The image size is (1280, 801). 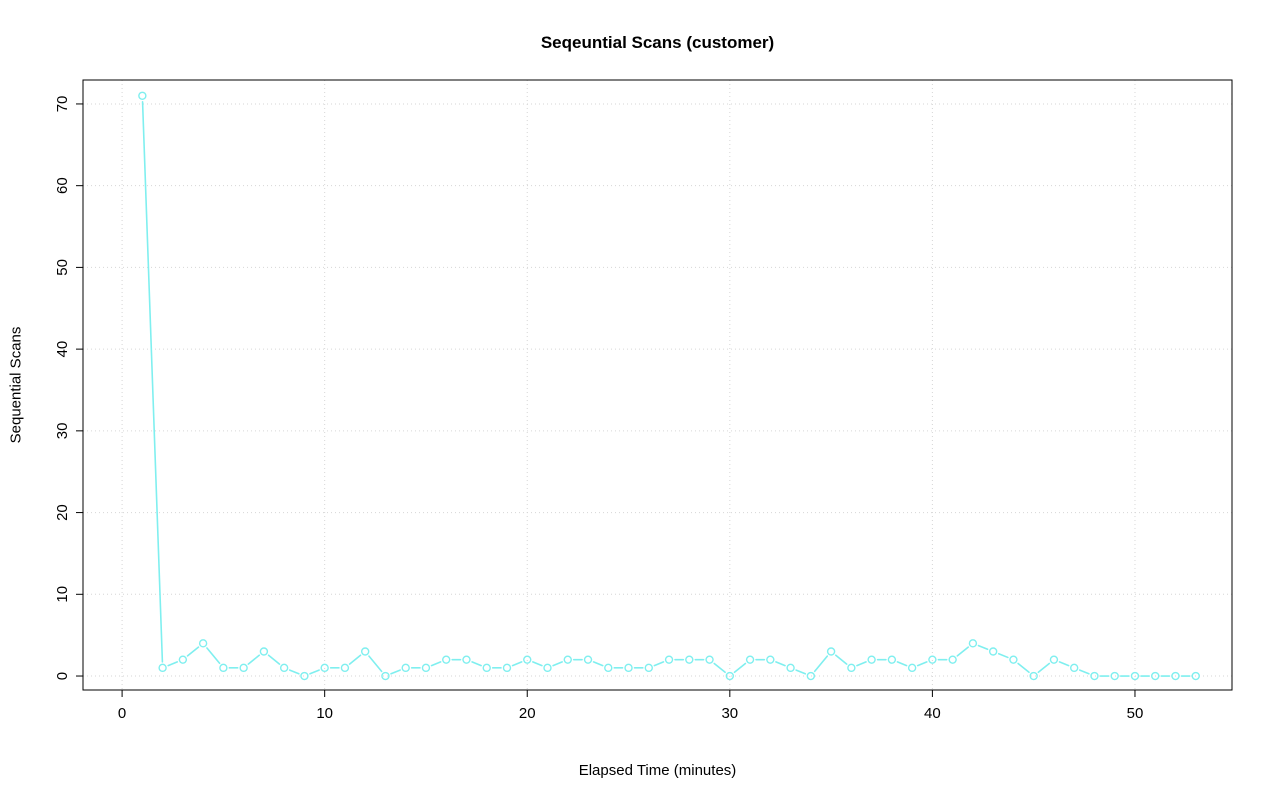 I want to click on x-tick-label: 20, so click(x=527, y=713).